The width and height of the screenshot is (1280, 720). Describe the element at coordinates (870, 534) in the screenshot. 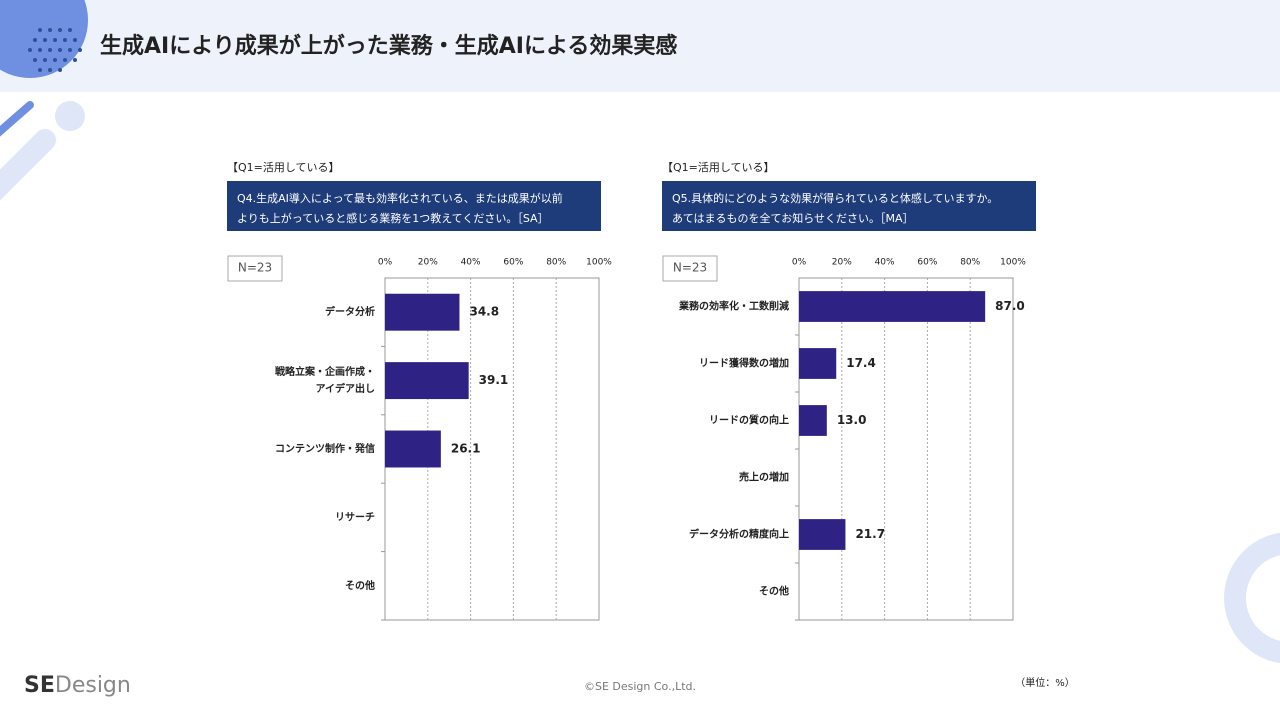

I see `value-label: 21.7` at that location.